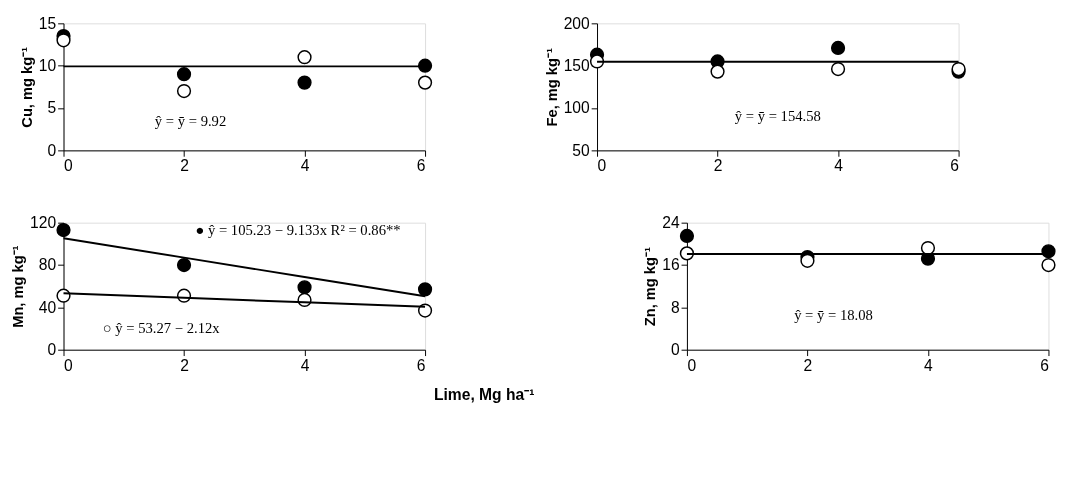  I want to click on annotation: ○ ŷ = 53.27 − 2.12x, so click(161, 328).